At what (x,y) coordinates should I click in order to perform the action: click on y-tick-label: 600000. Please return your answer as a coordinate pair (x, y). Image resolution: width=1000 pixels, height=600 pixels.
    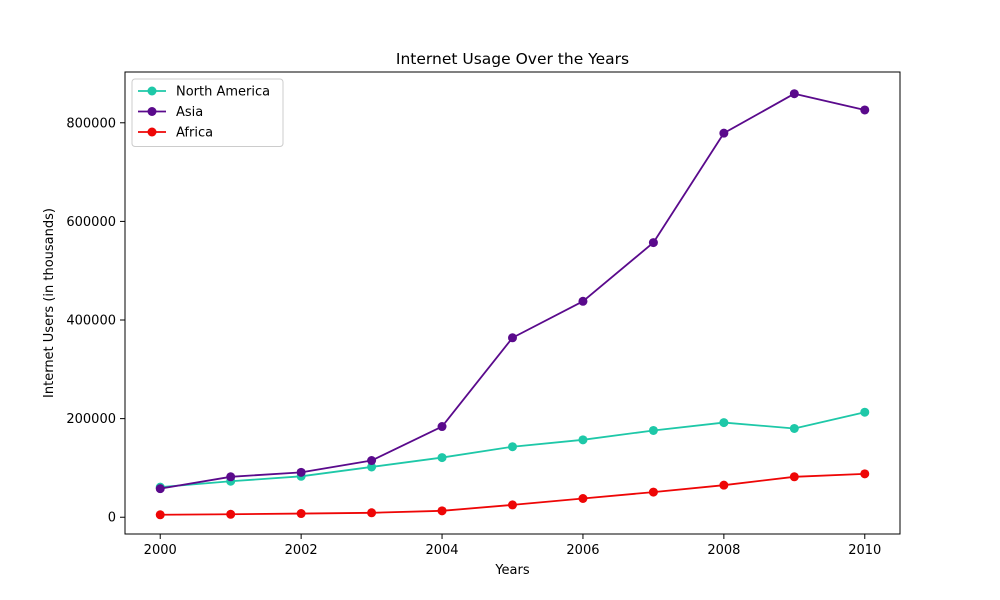
    Looking at the image, I should click on (91, 222).